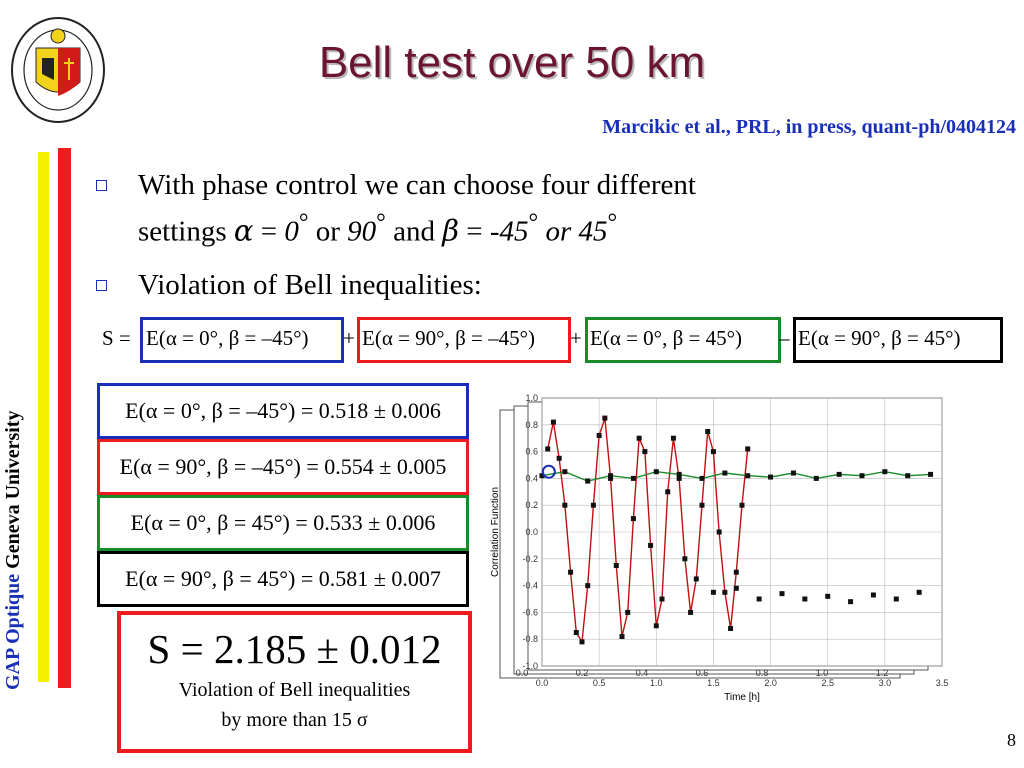  What do you see at coordinates (822, 673) in the screenshot?
I see `x-tick-label-overlay: 1.0` at bounding box center [822, 673].